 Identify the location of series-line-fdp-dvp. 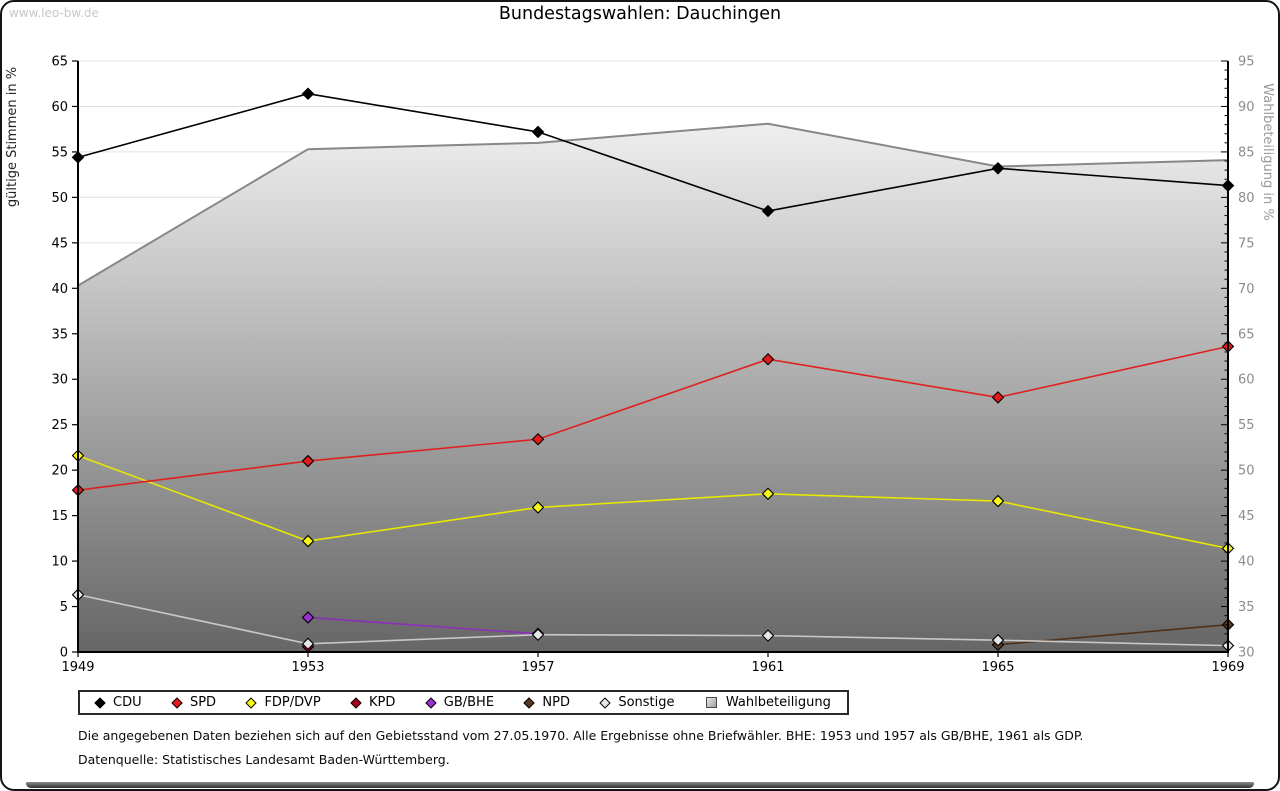
(653, 502).